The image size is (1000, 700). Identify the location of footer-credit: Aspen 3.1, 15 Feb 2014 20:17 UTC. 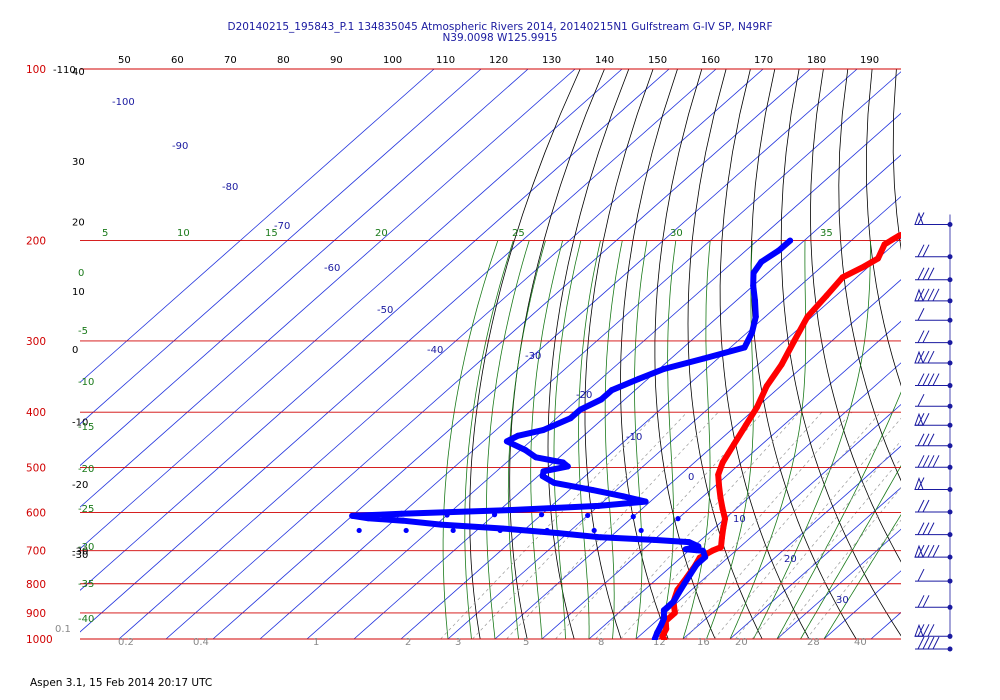
(121, 683).